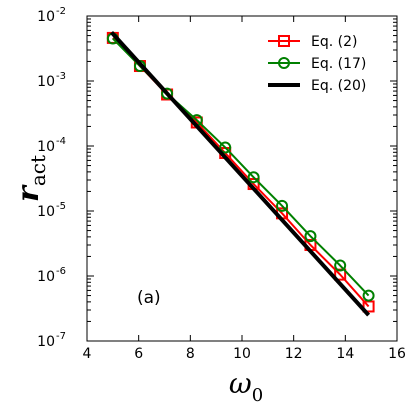  I want to click on y-tick-exponent: -3, so click(61, 76).